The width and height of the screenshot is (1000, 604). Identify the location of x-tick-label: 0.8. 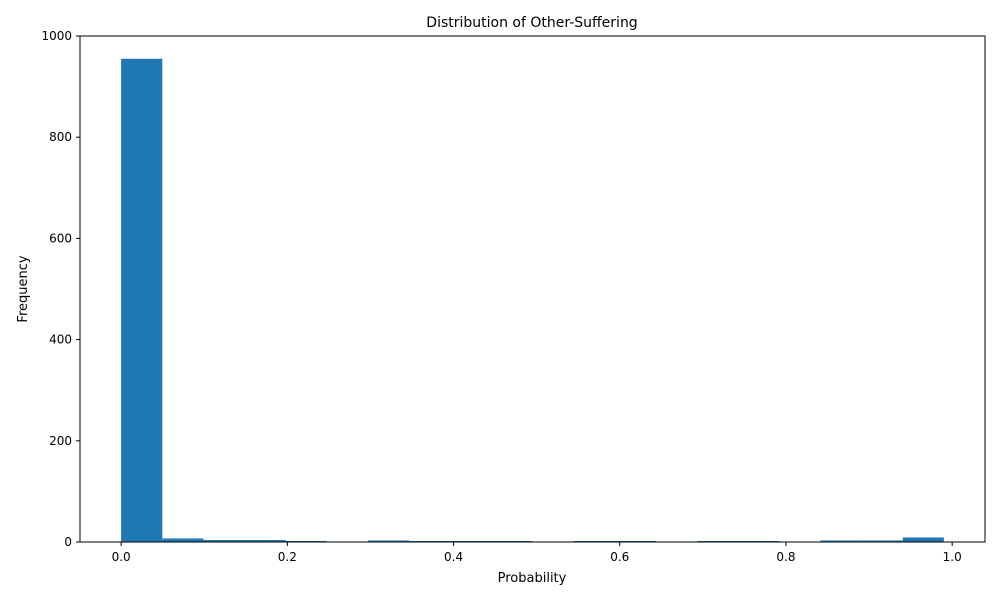
(785, 557).